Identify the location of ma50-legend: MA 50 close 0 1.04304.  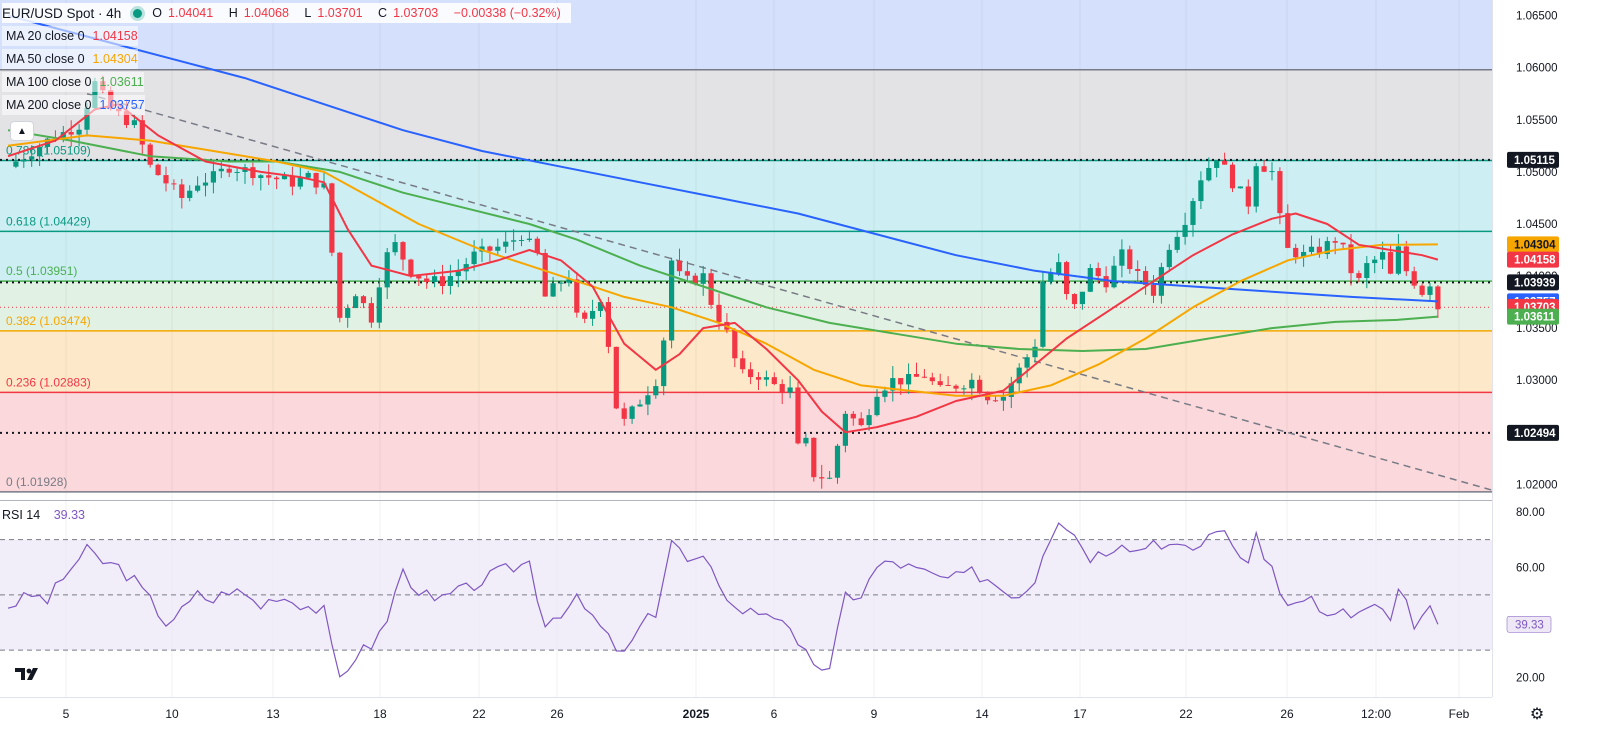
(70, 59).